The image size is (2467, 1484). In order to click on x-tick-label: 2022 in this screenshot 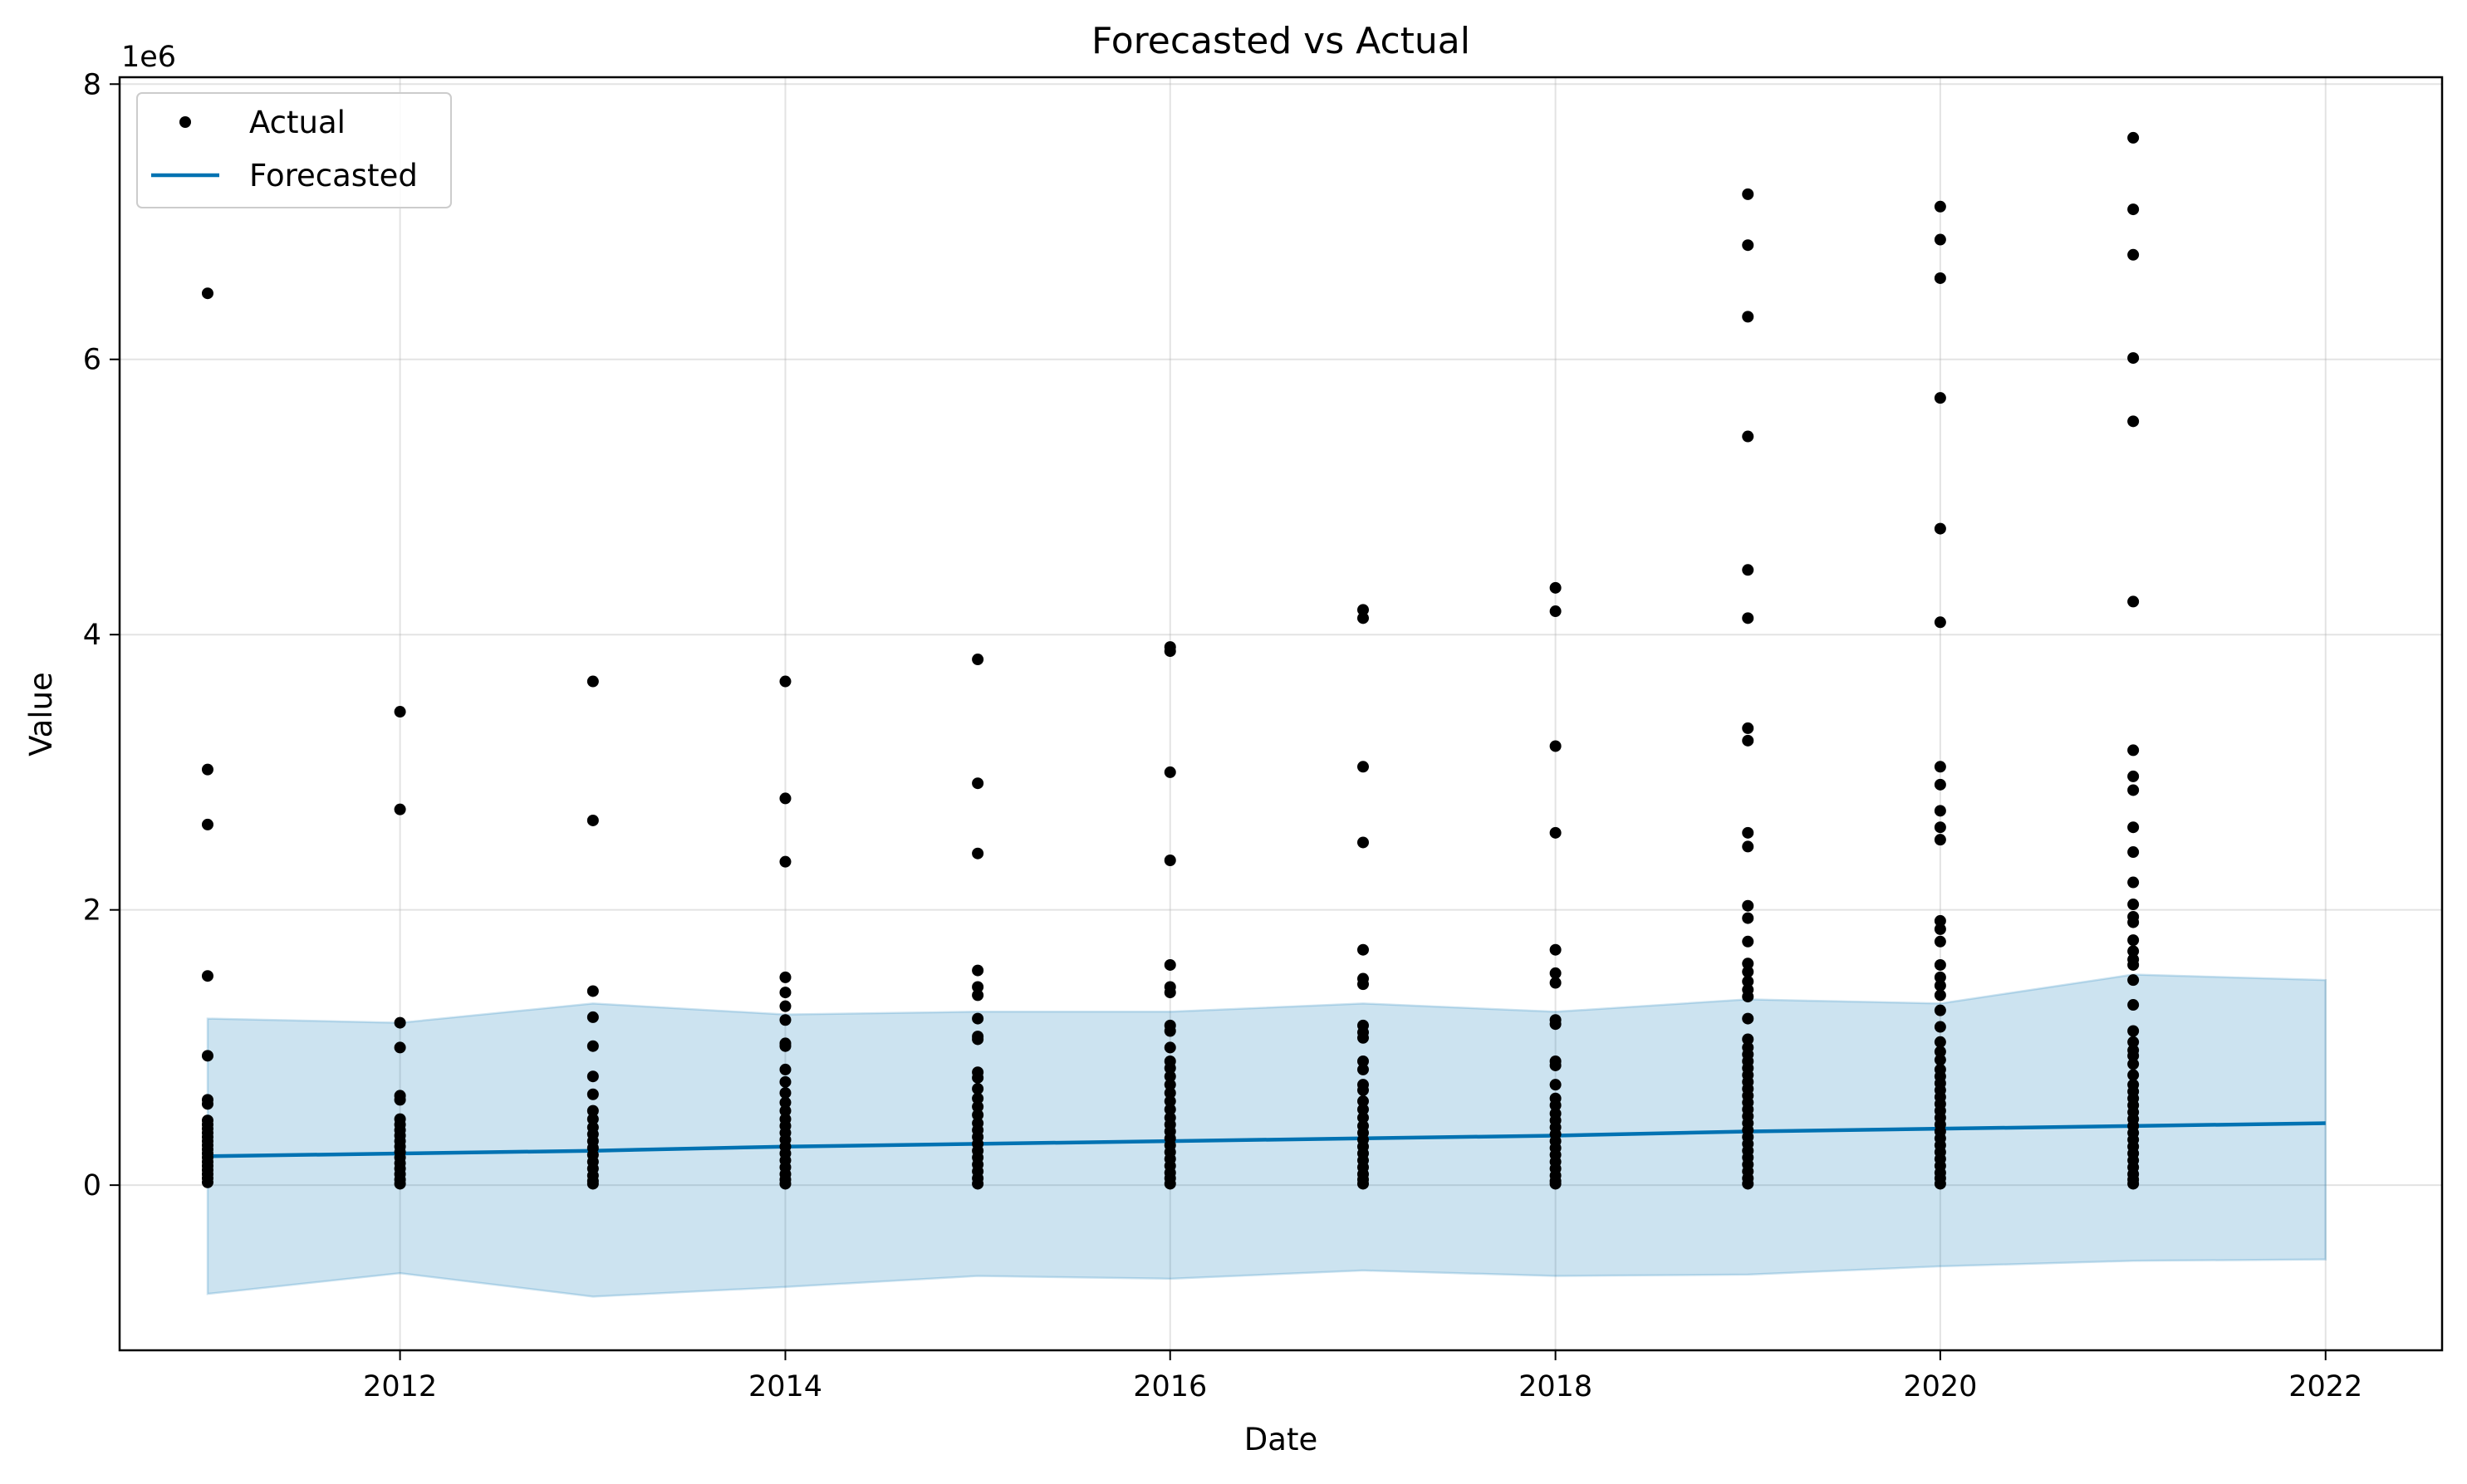, I will do `click(2325, 1386)`.